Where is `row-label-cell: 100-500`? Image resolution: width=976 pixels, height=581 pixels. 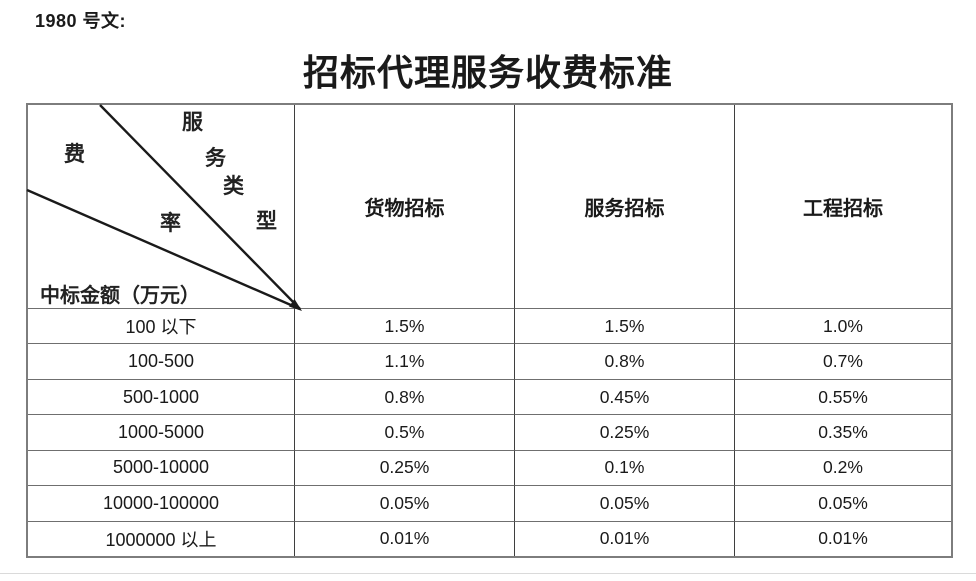
row-label-cell: 100-500 is located at coordinates (161, 360).